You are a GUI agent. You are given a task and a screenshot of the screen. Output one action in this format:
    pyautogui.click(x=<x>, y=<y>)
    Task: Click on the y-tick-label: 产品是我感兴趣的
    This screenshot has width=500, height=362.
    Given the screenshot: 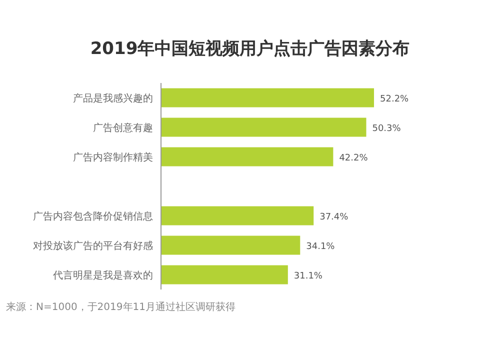 What is the action you would take?
    pyautogui.click(x=113, y=98)
    